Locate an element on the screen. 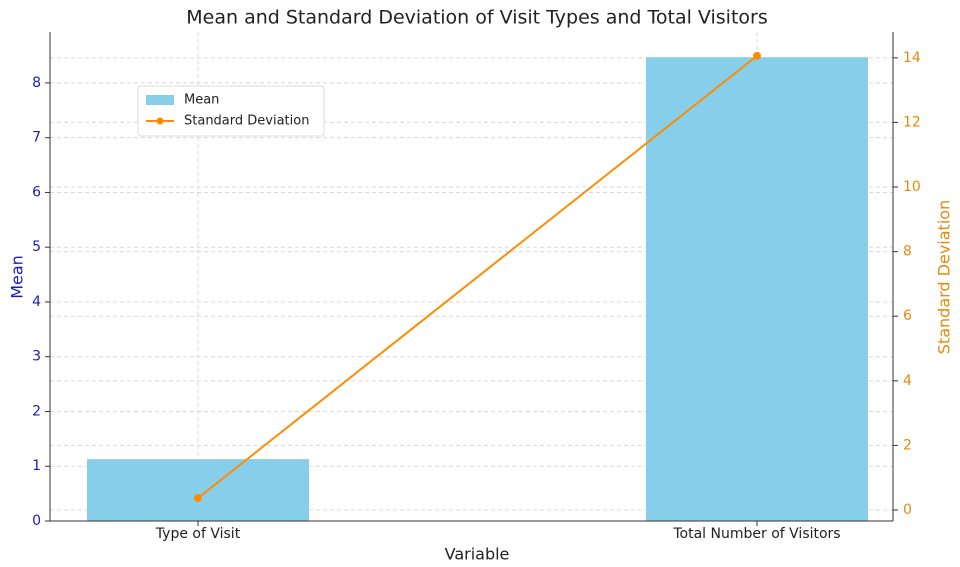 This screenshot has width=960, height=567. y2-tick-label: 12 is located at coordinates (912, 122).